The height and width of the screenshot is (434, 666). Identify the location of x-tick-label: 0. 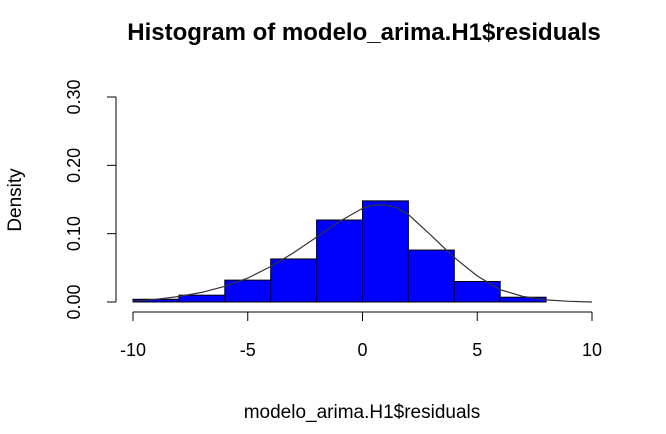
(362, 350).